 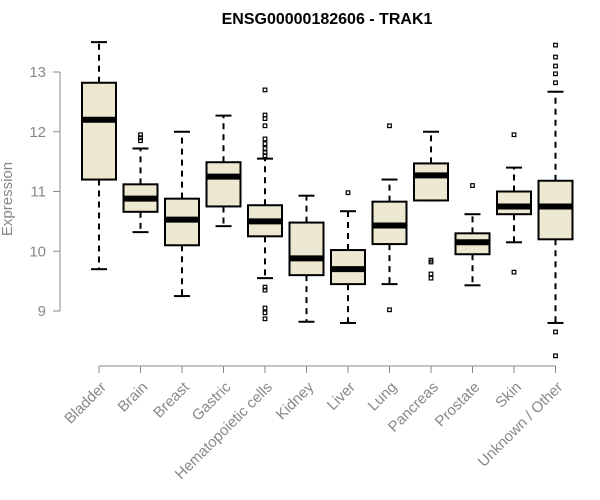 I want to click on y-tick-label-11: 11, so click(x=38, y=192).